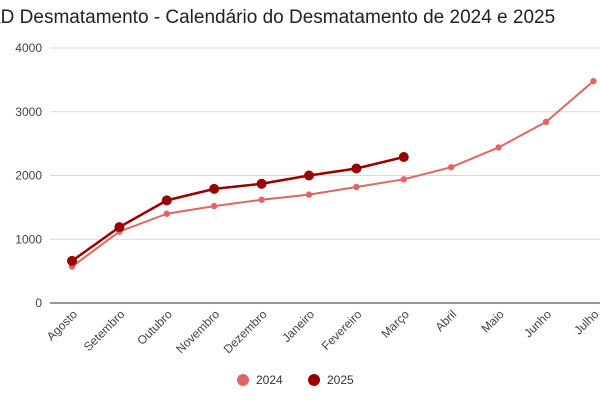  What do you see at coordinates (154, 327) in the screenshot?
I see `x-tick-label: Outubro` at bounding box center [154, 327].